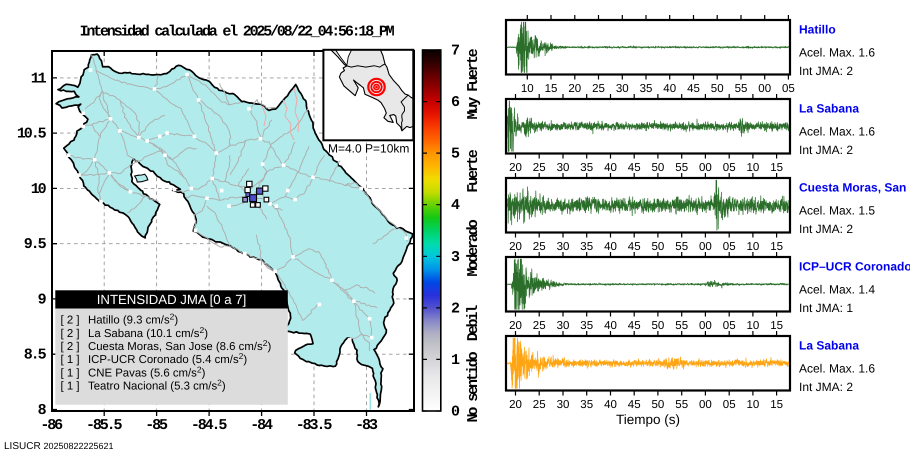  Describe the element at coordinates (854, 267) in the screenshot. I see `svg-text: ICP–UCR Coronado` at that location.